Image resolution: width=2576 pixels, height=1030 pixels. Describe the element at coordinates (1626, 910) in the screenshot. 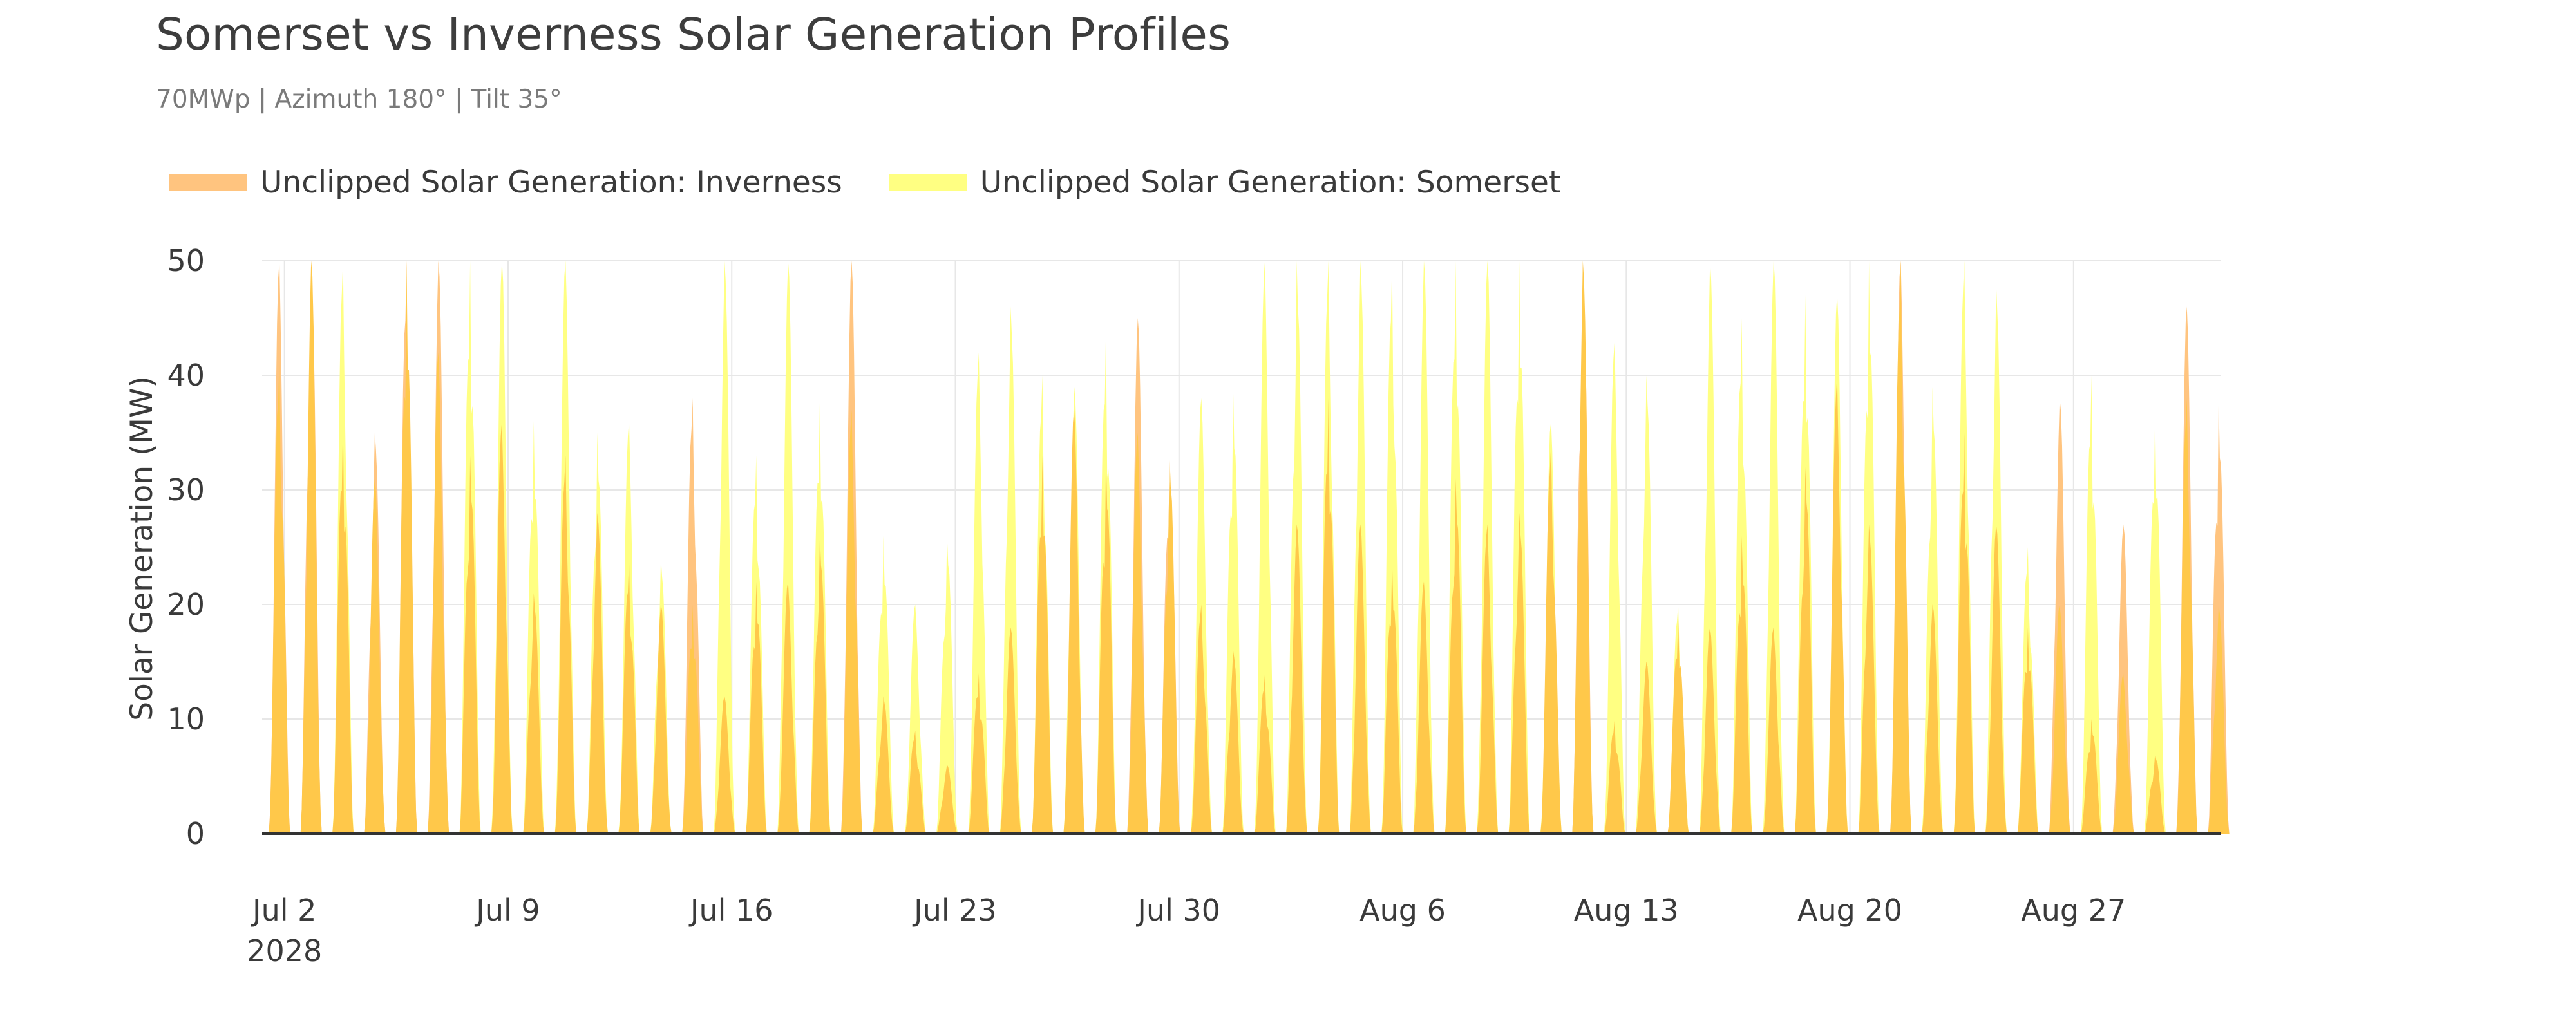

I see `x-tick-label-day-43: Aug 13` at that location.